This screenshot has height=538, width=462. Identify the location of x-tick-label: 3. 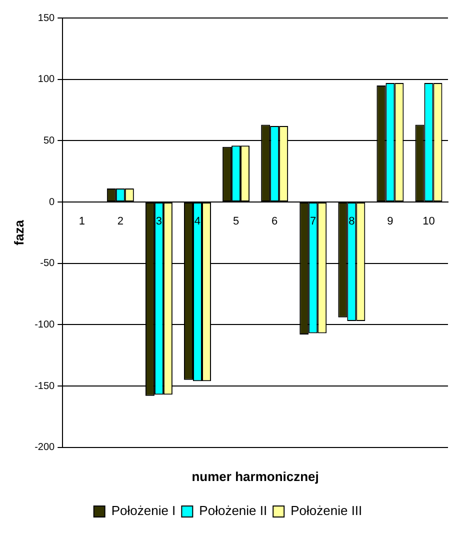
(159, 222).